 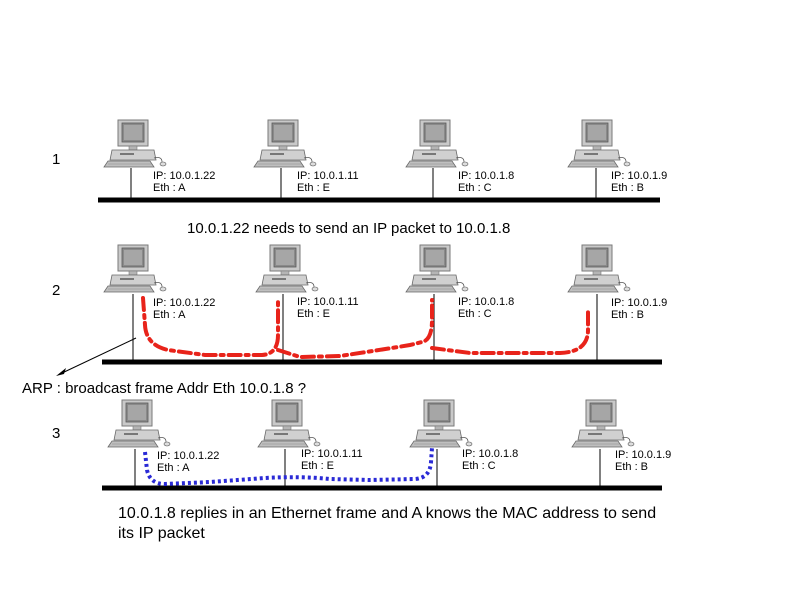 What do you see at coordinates (56, 433) in the screenshot?
I see `scene-number: 3` at bounding box center [56, 433].